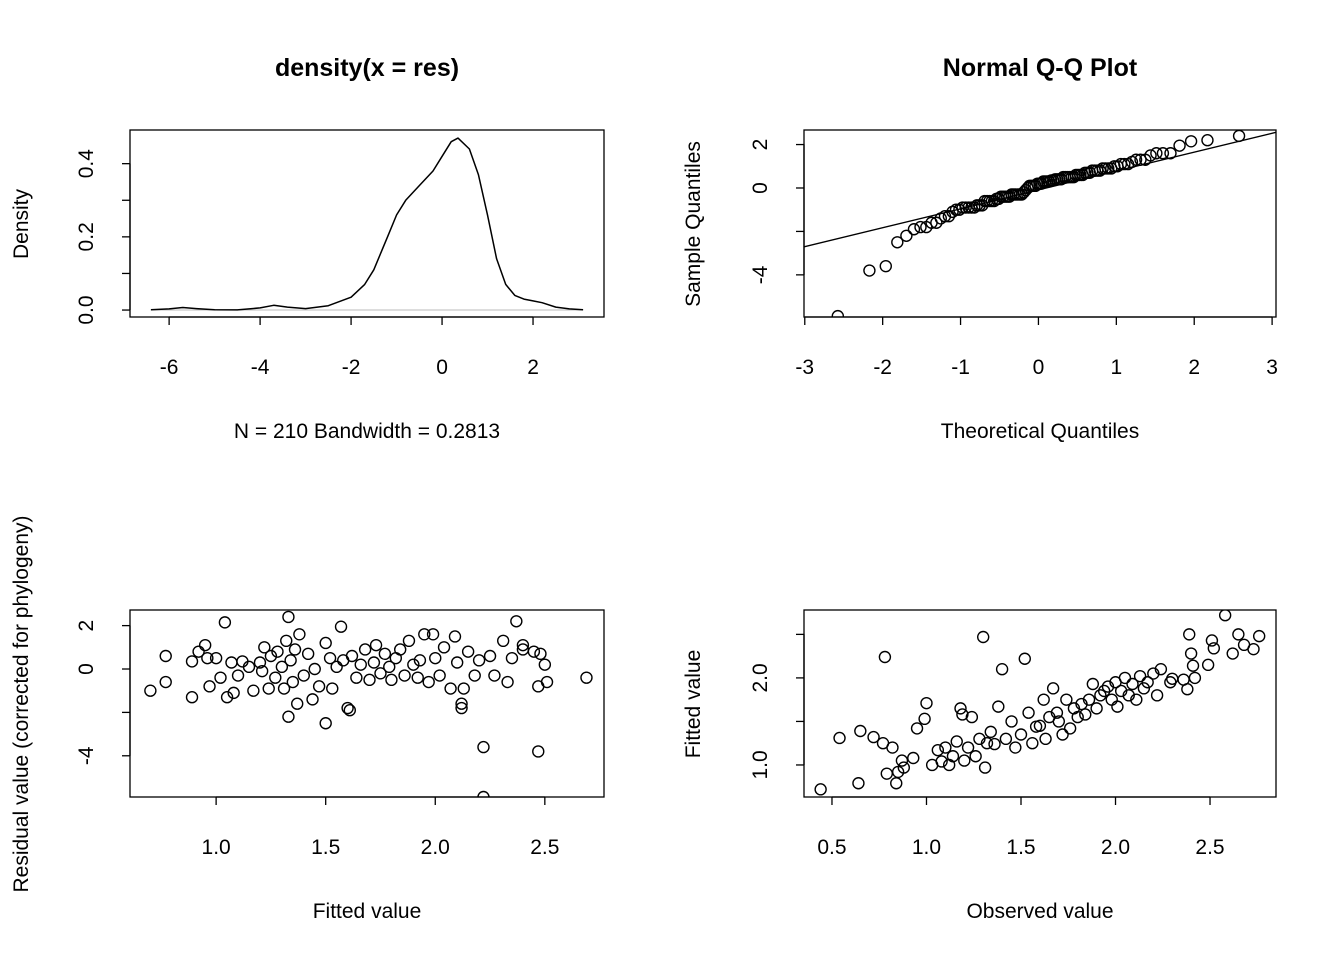 This screenshot has width=1344, height=965. I want to click on density-plot-box, so click(367, 223).